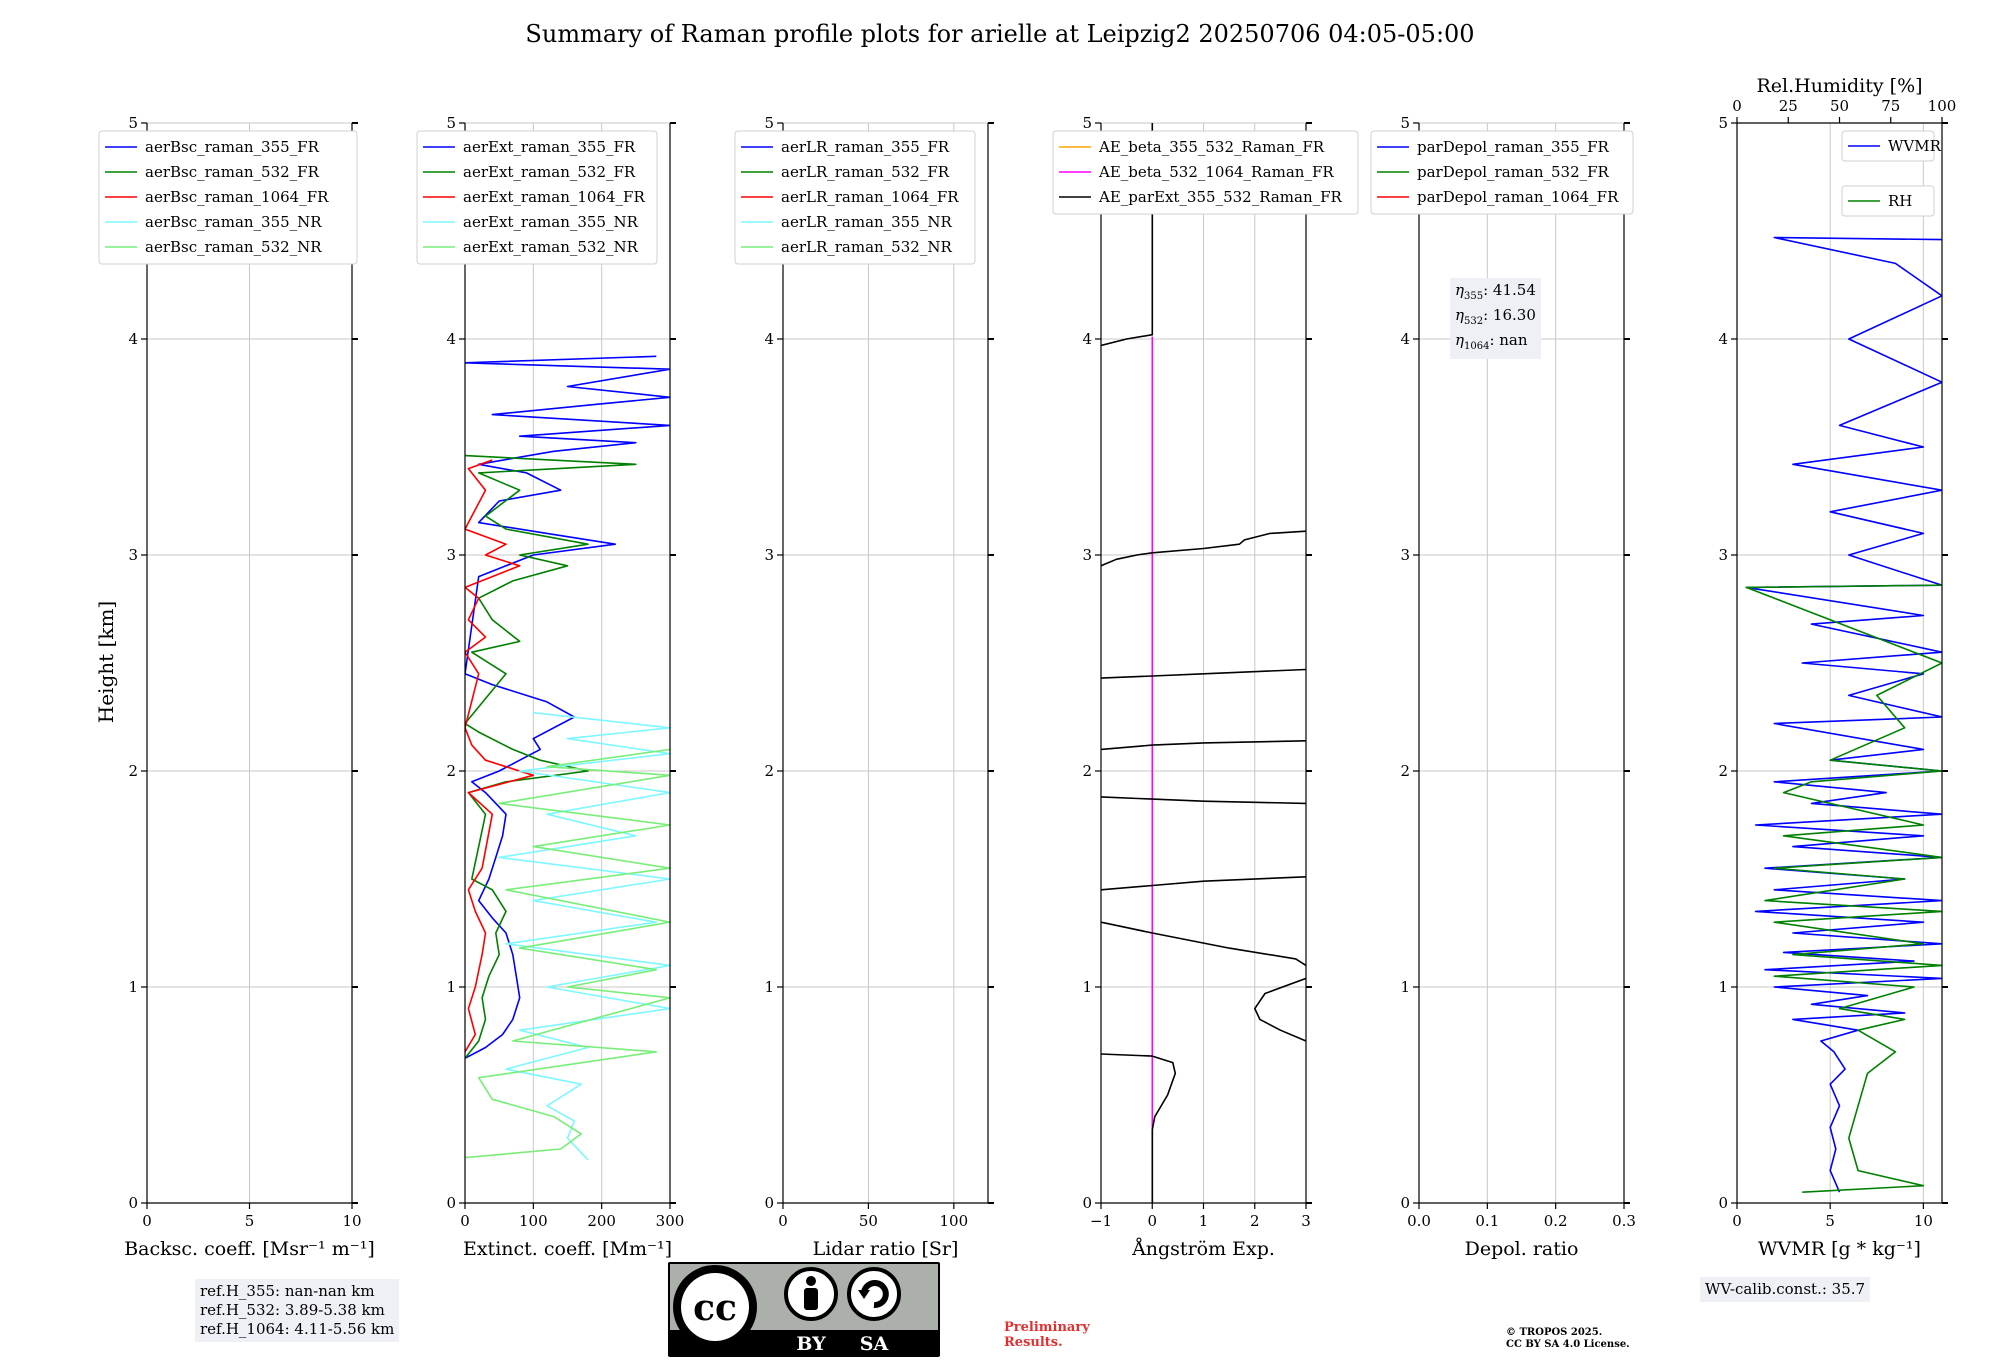  What do you see at coordinates (1518, 197) in the screenshot?
I see `legend-entry: parDepol_raman_1064_FR` at bounding box center [1518, 197].